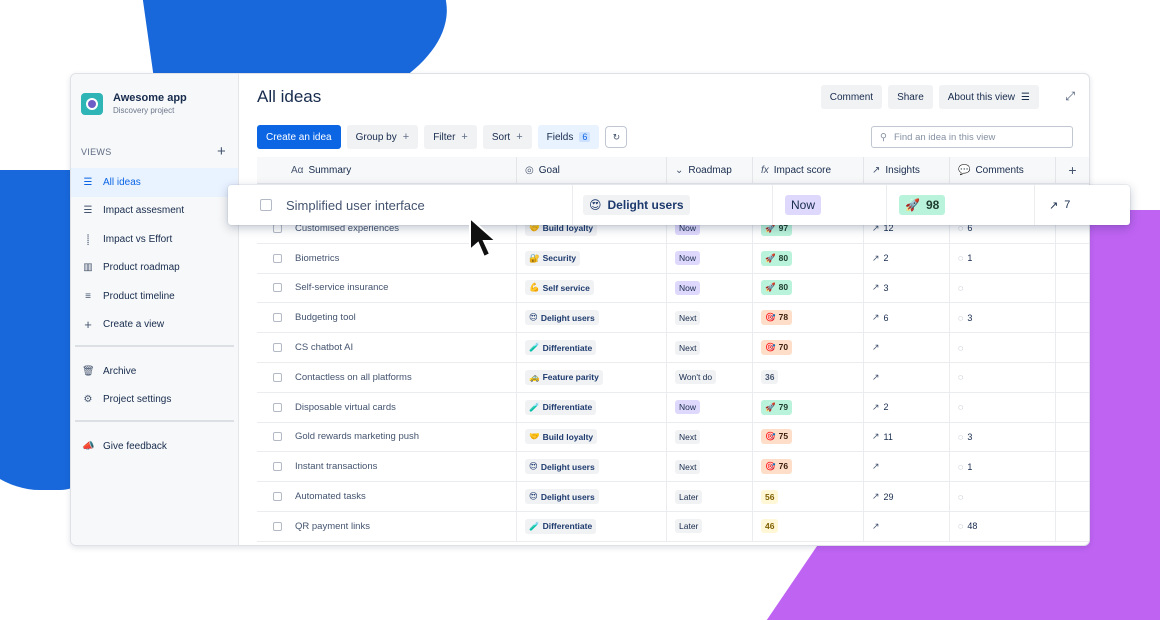 The width and height of the screenshot is (1160, 620). I want to click on roadmap-tag: Won't do, so click(696, 377).